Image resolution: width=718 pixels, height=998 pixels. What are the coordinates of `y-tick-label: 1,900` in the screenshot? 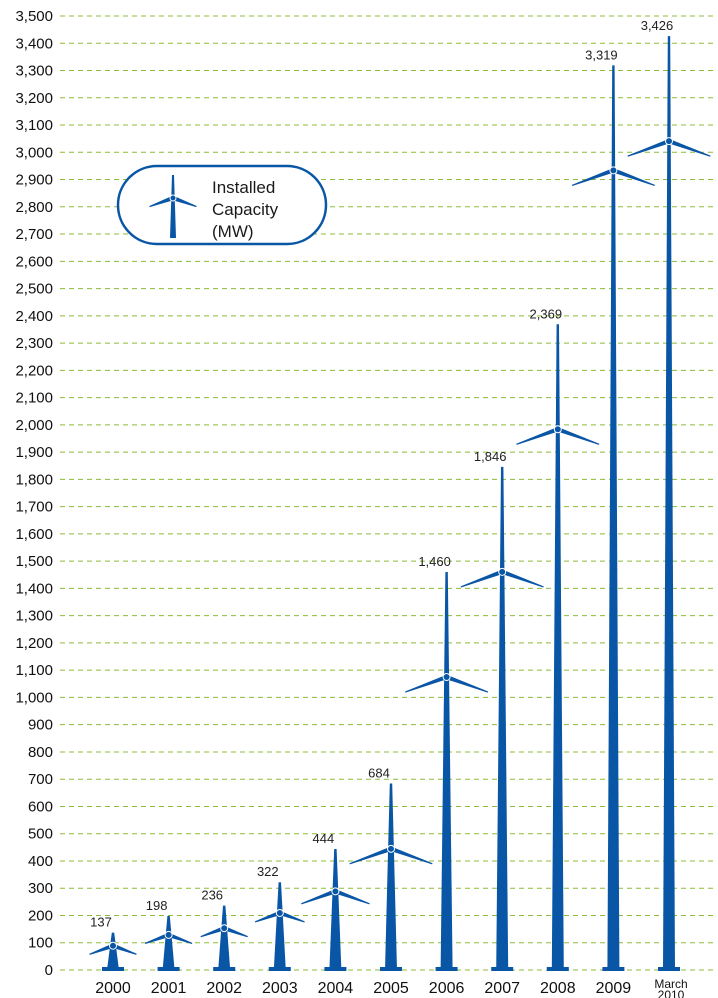 It's located at (34, 452).